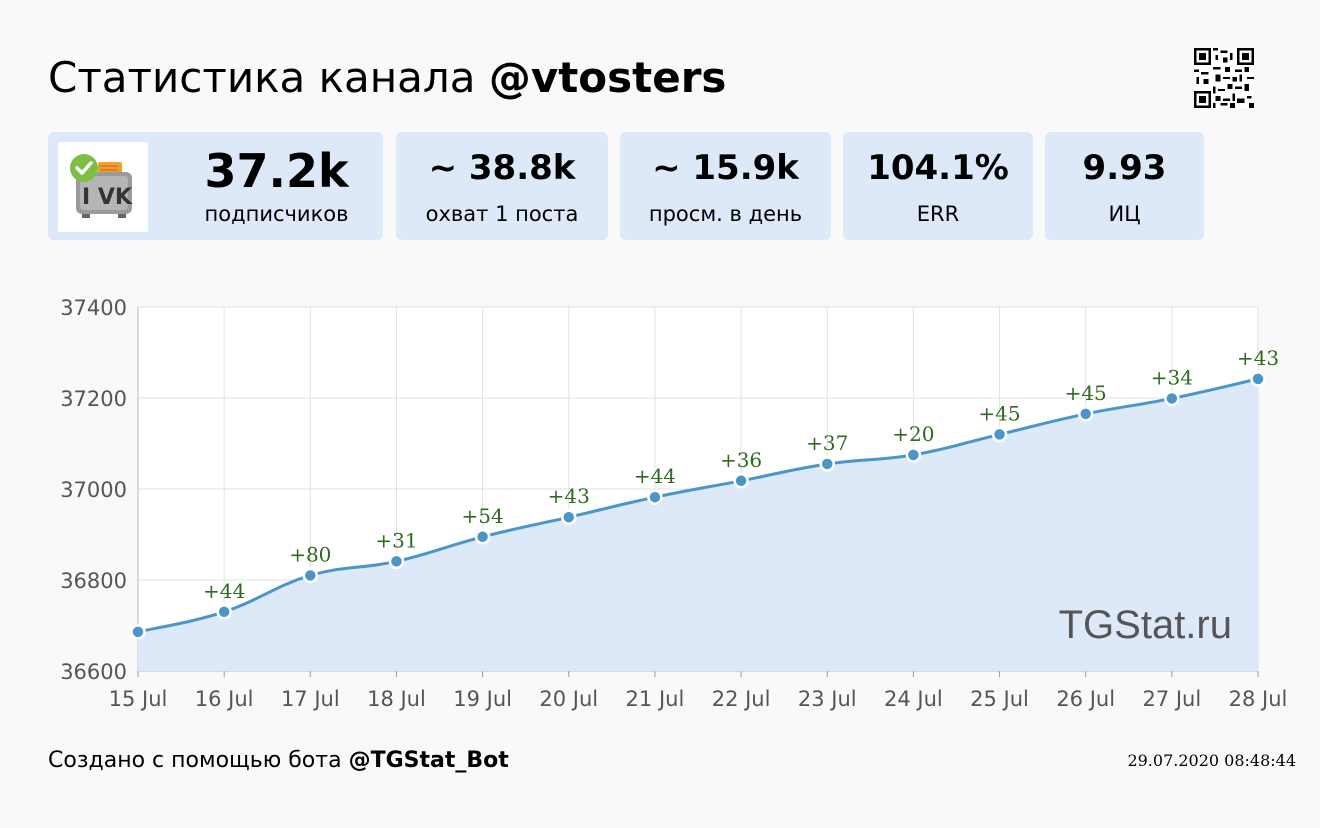 The height and width of the screenshot is (828, 1320). I want to click on x-tick-label: 20 Jul, so click(568, 699).